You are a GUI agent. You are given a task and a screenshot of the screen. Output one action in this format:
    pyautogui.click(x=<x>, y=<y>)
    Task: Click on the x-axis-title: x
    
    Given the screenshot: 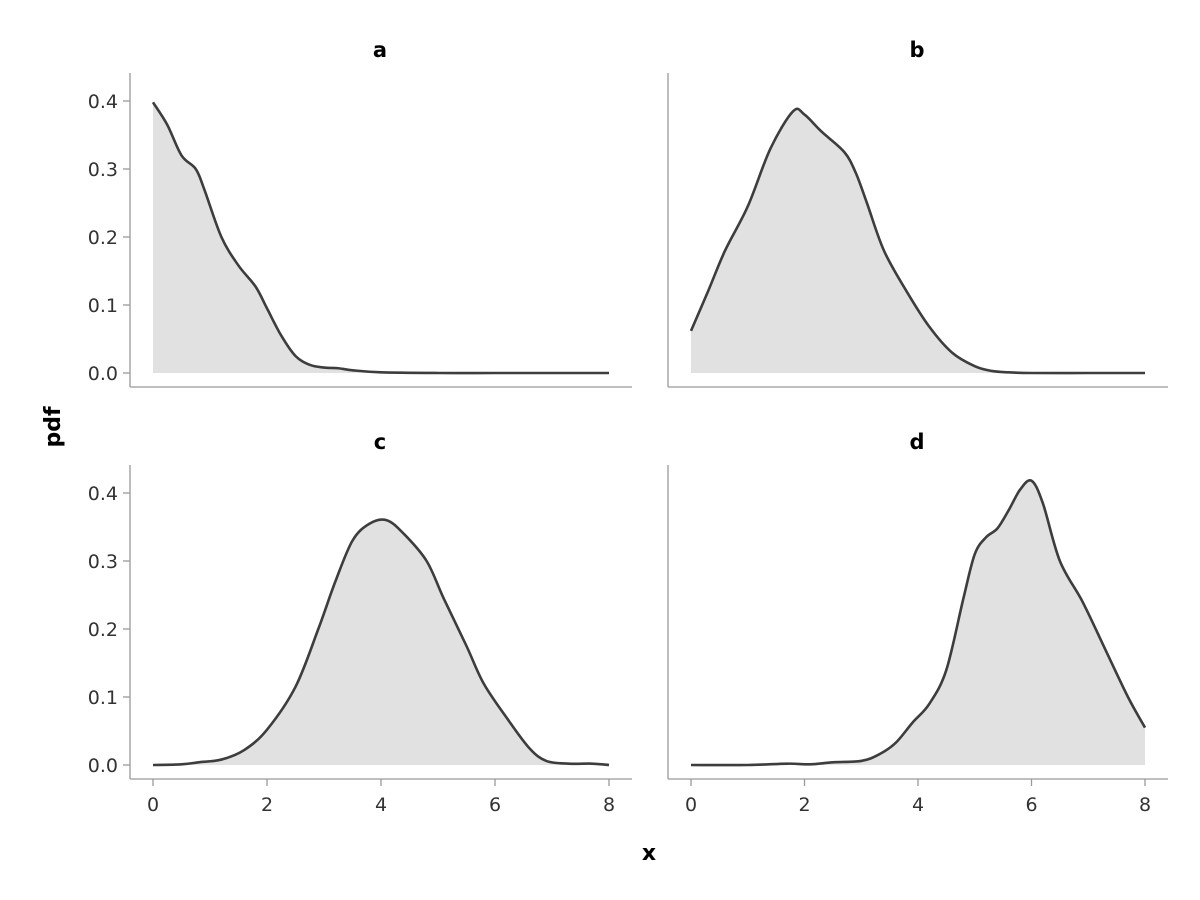 What is the action you would take?
    pyautogui.click(x=649, y=853)
    